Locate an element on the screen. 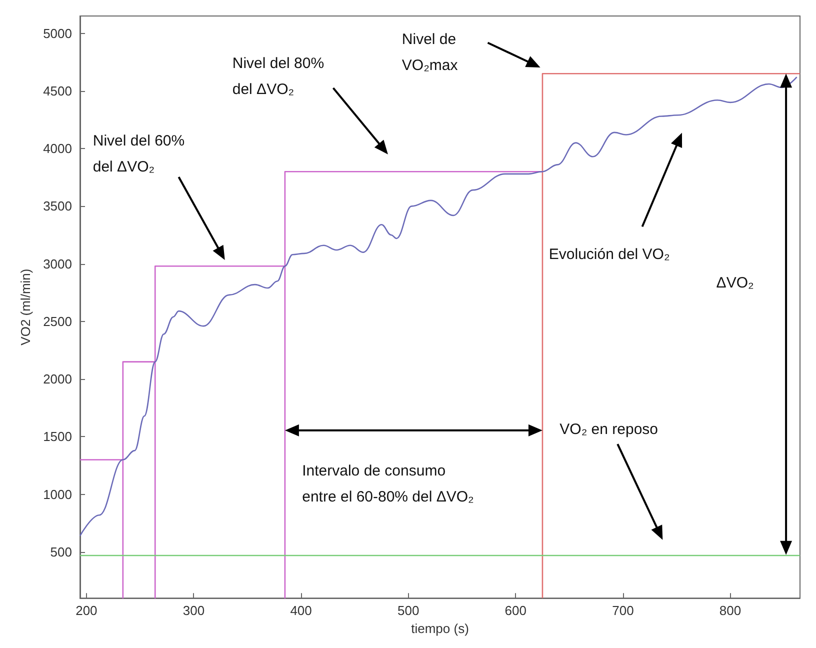  x-tick-label: 200 is located at coordinates (87, 610).